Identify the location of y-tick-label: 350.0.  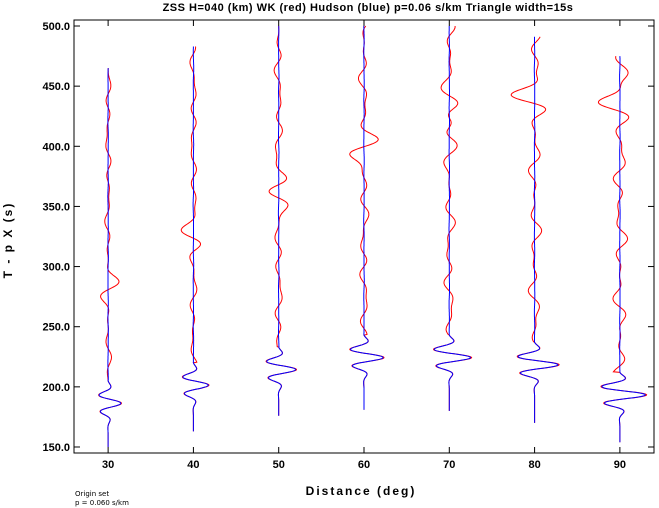
(56, 207).